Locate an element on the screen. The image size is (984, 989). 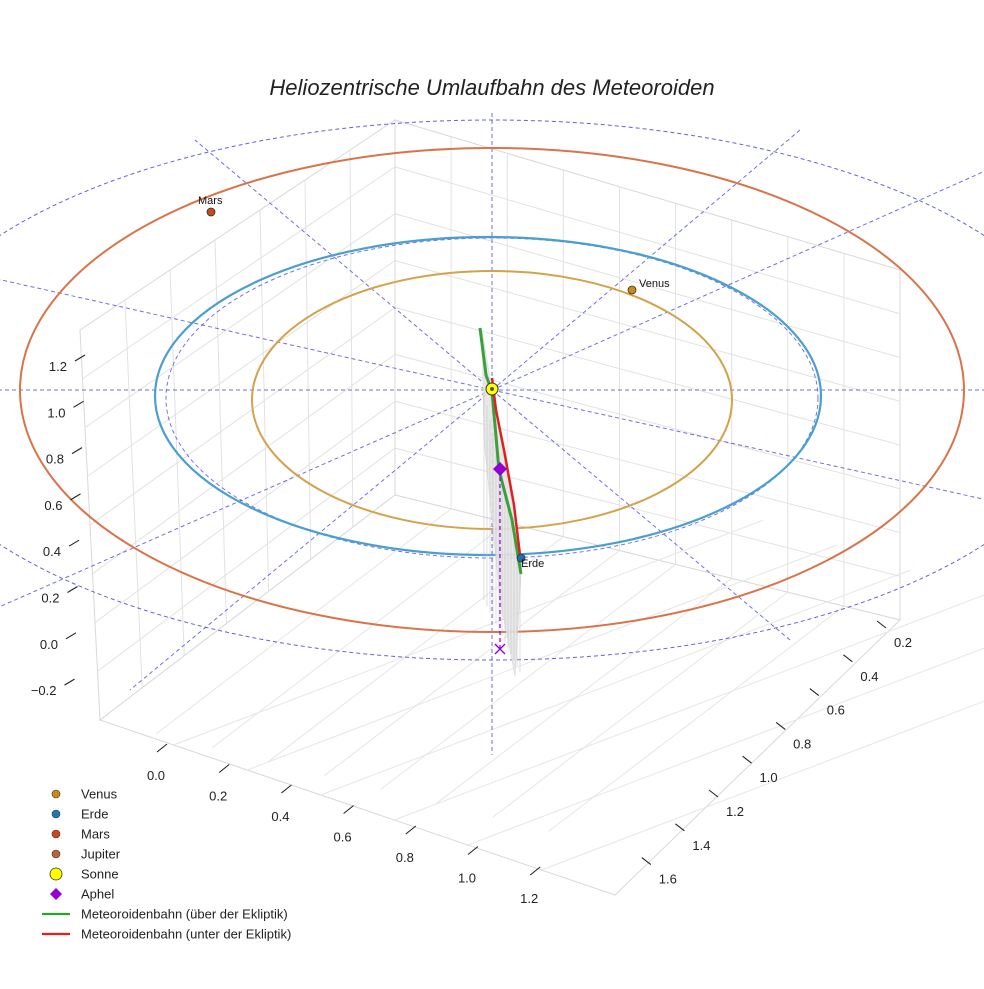
x-tick-label: 0.0 is located at coordinates (156, 775).